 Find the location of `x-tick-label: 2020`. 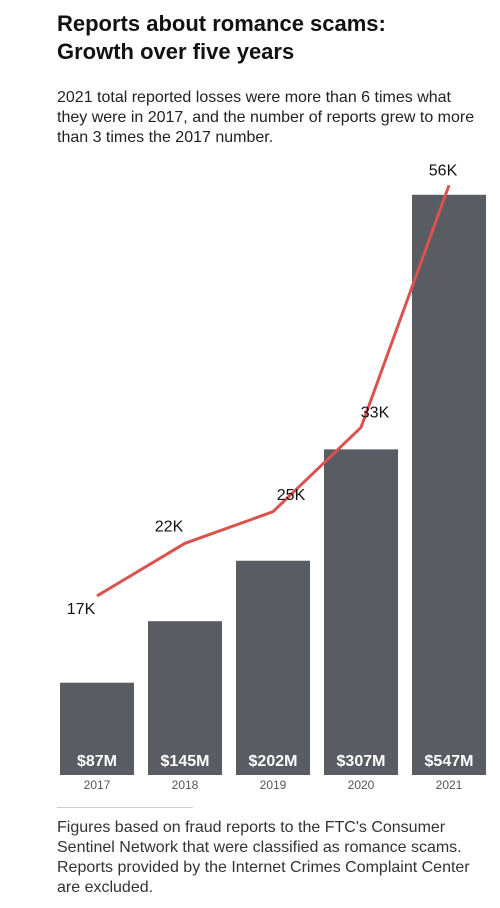

x-tick-label: 2020 is located at coordinates (361, 785).